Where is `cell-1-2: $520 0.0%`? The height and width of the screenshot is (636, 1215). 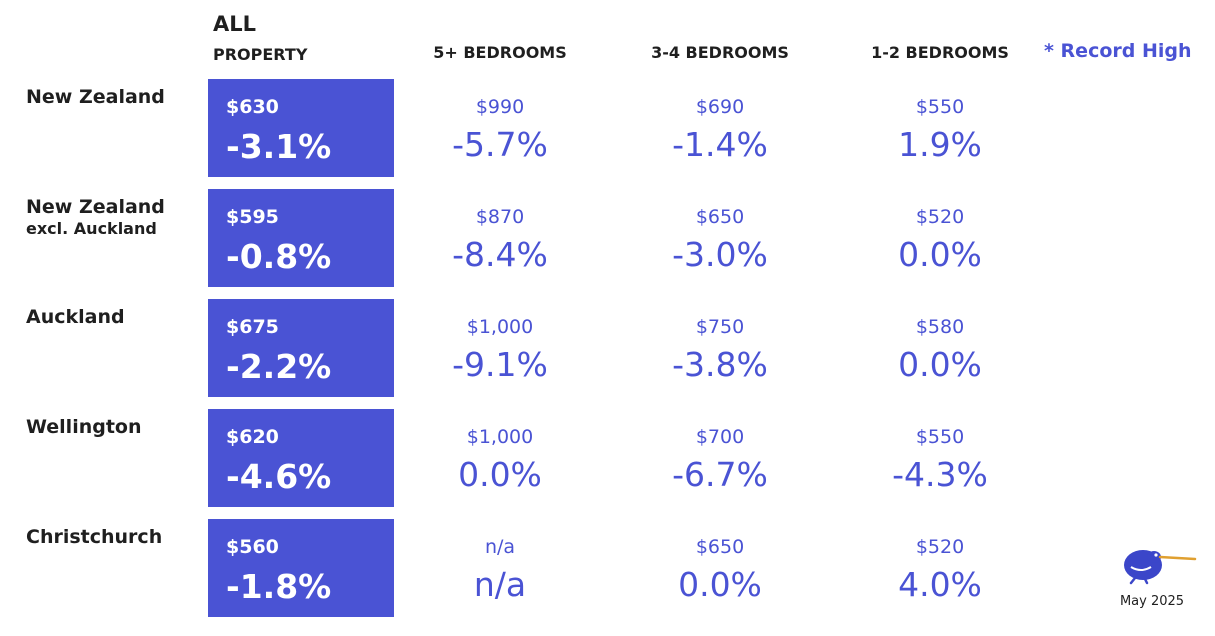
cell-1-2: $520 0.0% is located at coordinates (940, 238).